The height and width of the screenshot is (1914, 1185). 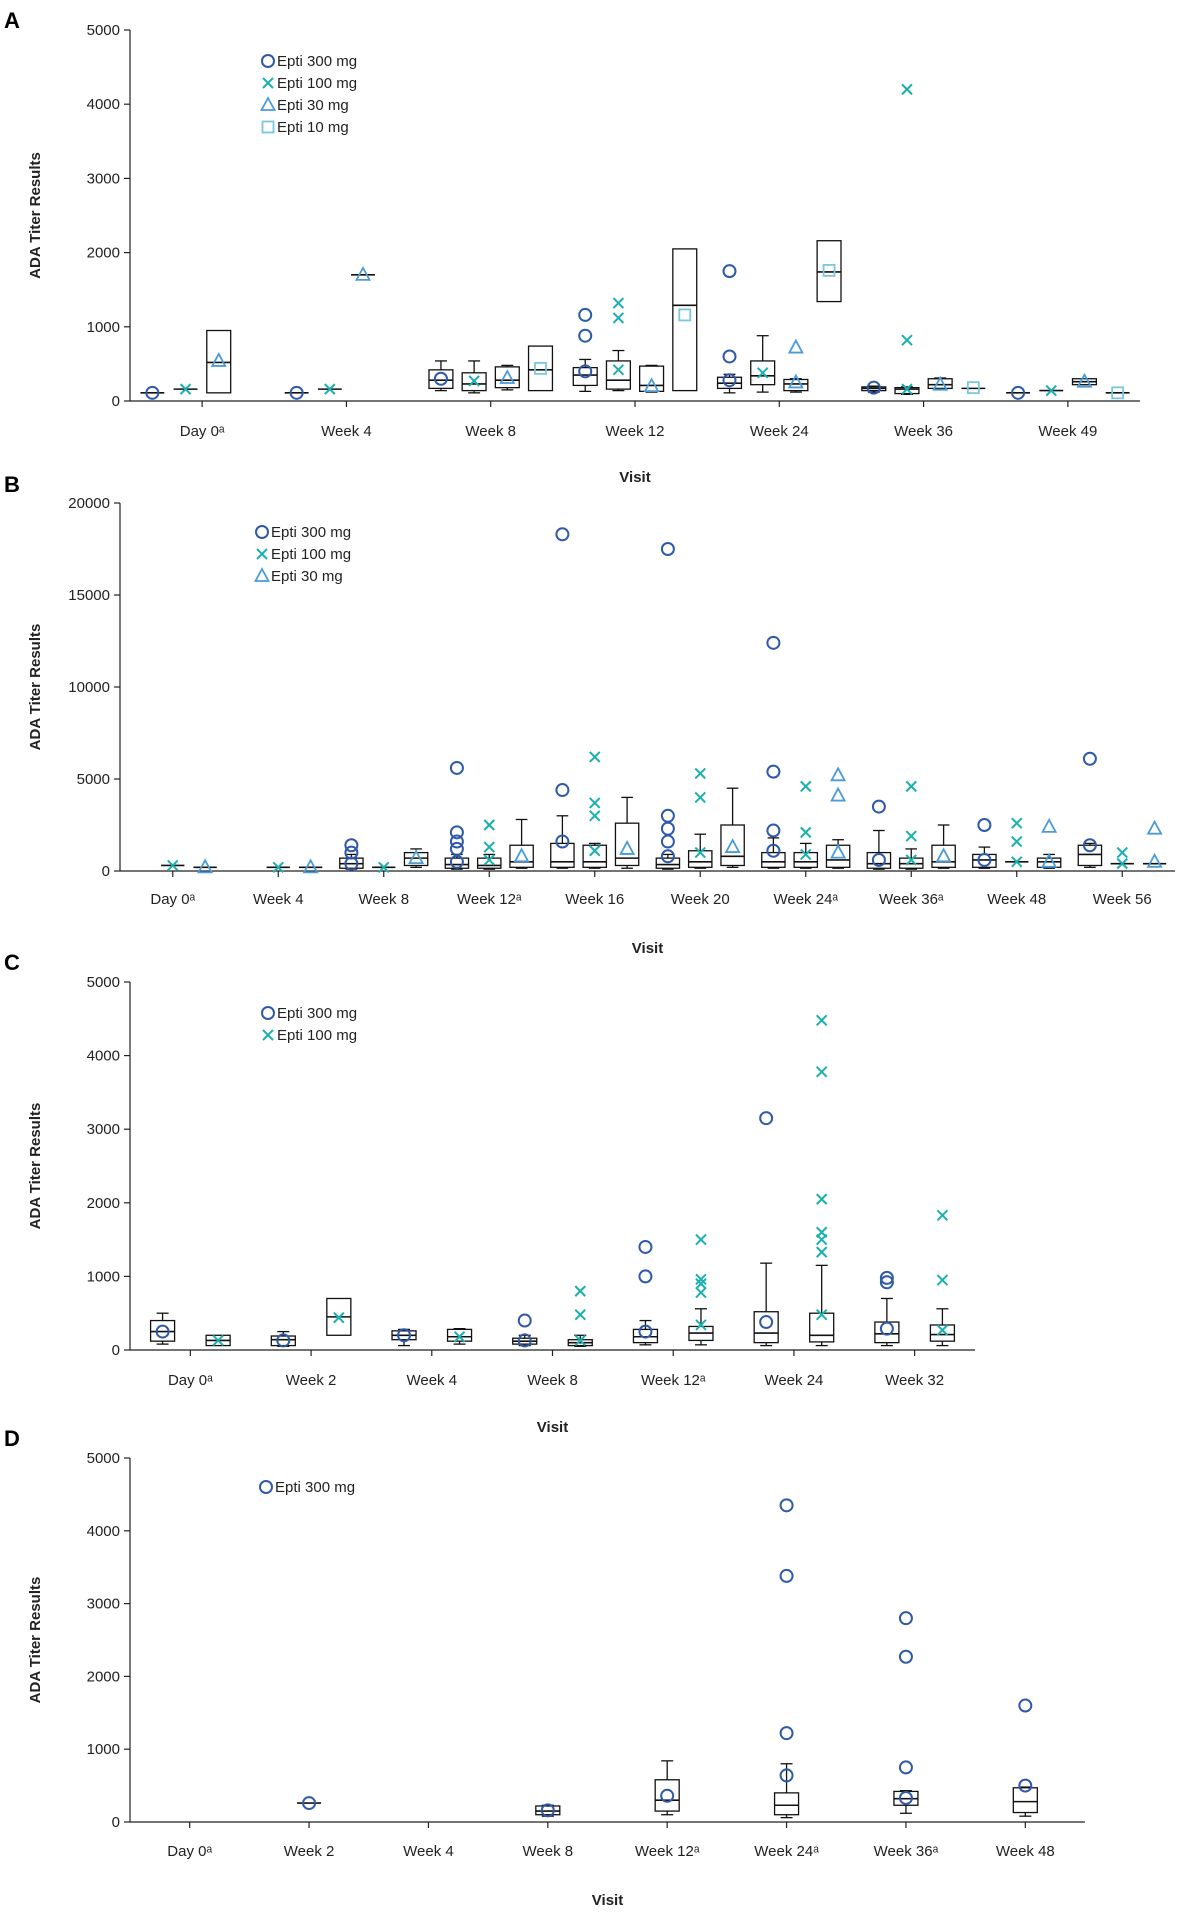 I want to click on x-tick-label: Week 12, so click(x=635, y=431).